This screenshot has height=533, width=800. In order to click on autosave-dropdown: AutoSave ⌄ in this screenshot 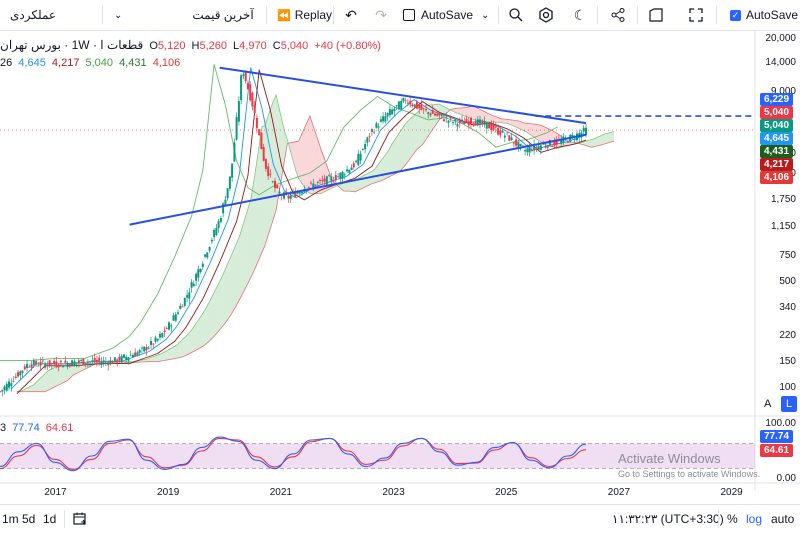, I will do `click(446, 15)`.